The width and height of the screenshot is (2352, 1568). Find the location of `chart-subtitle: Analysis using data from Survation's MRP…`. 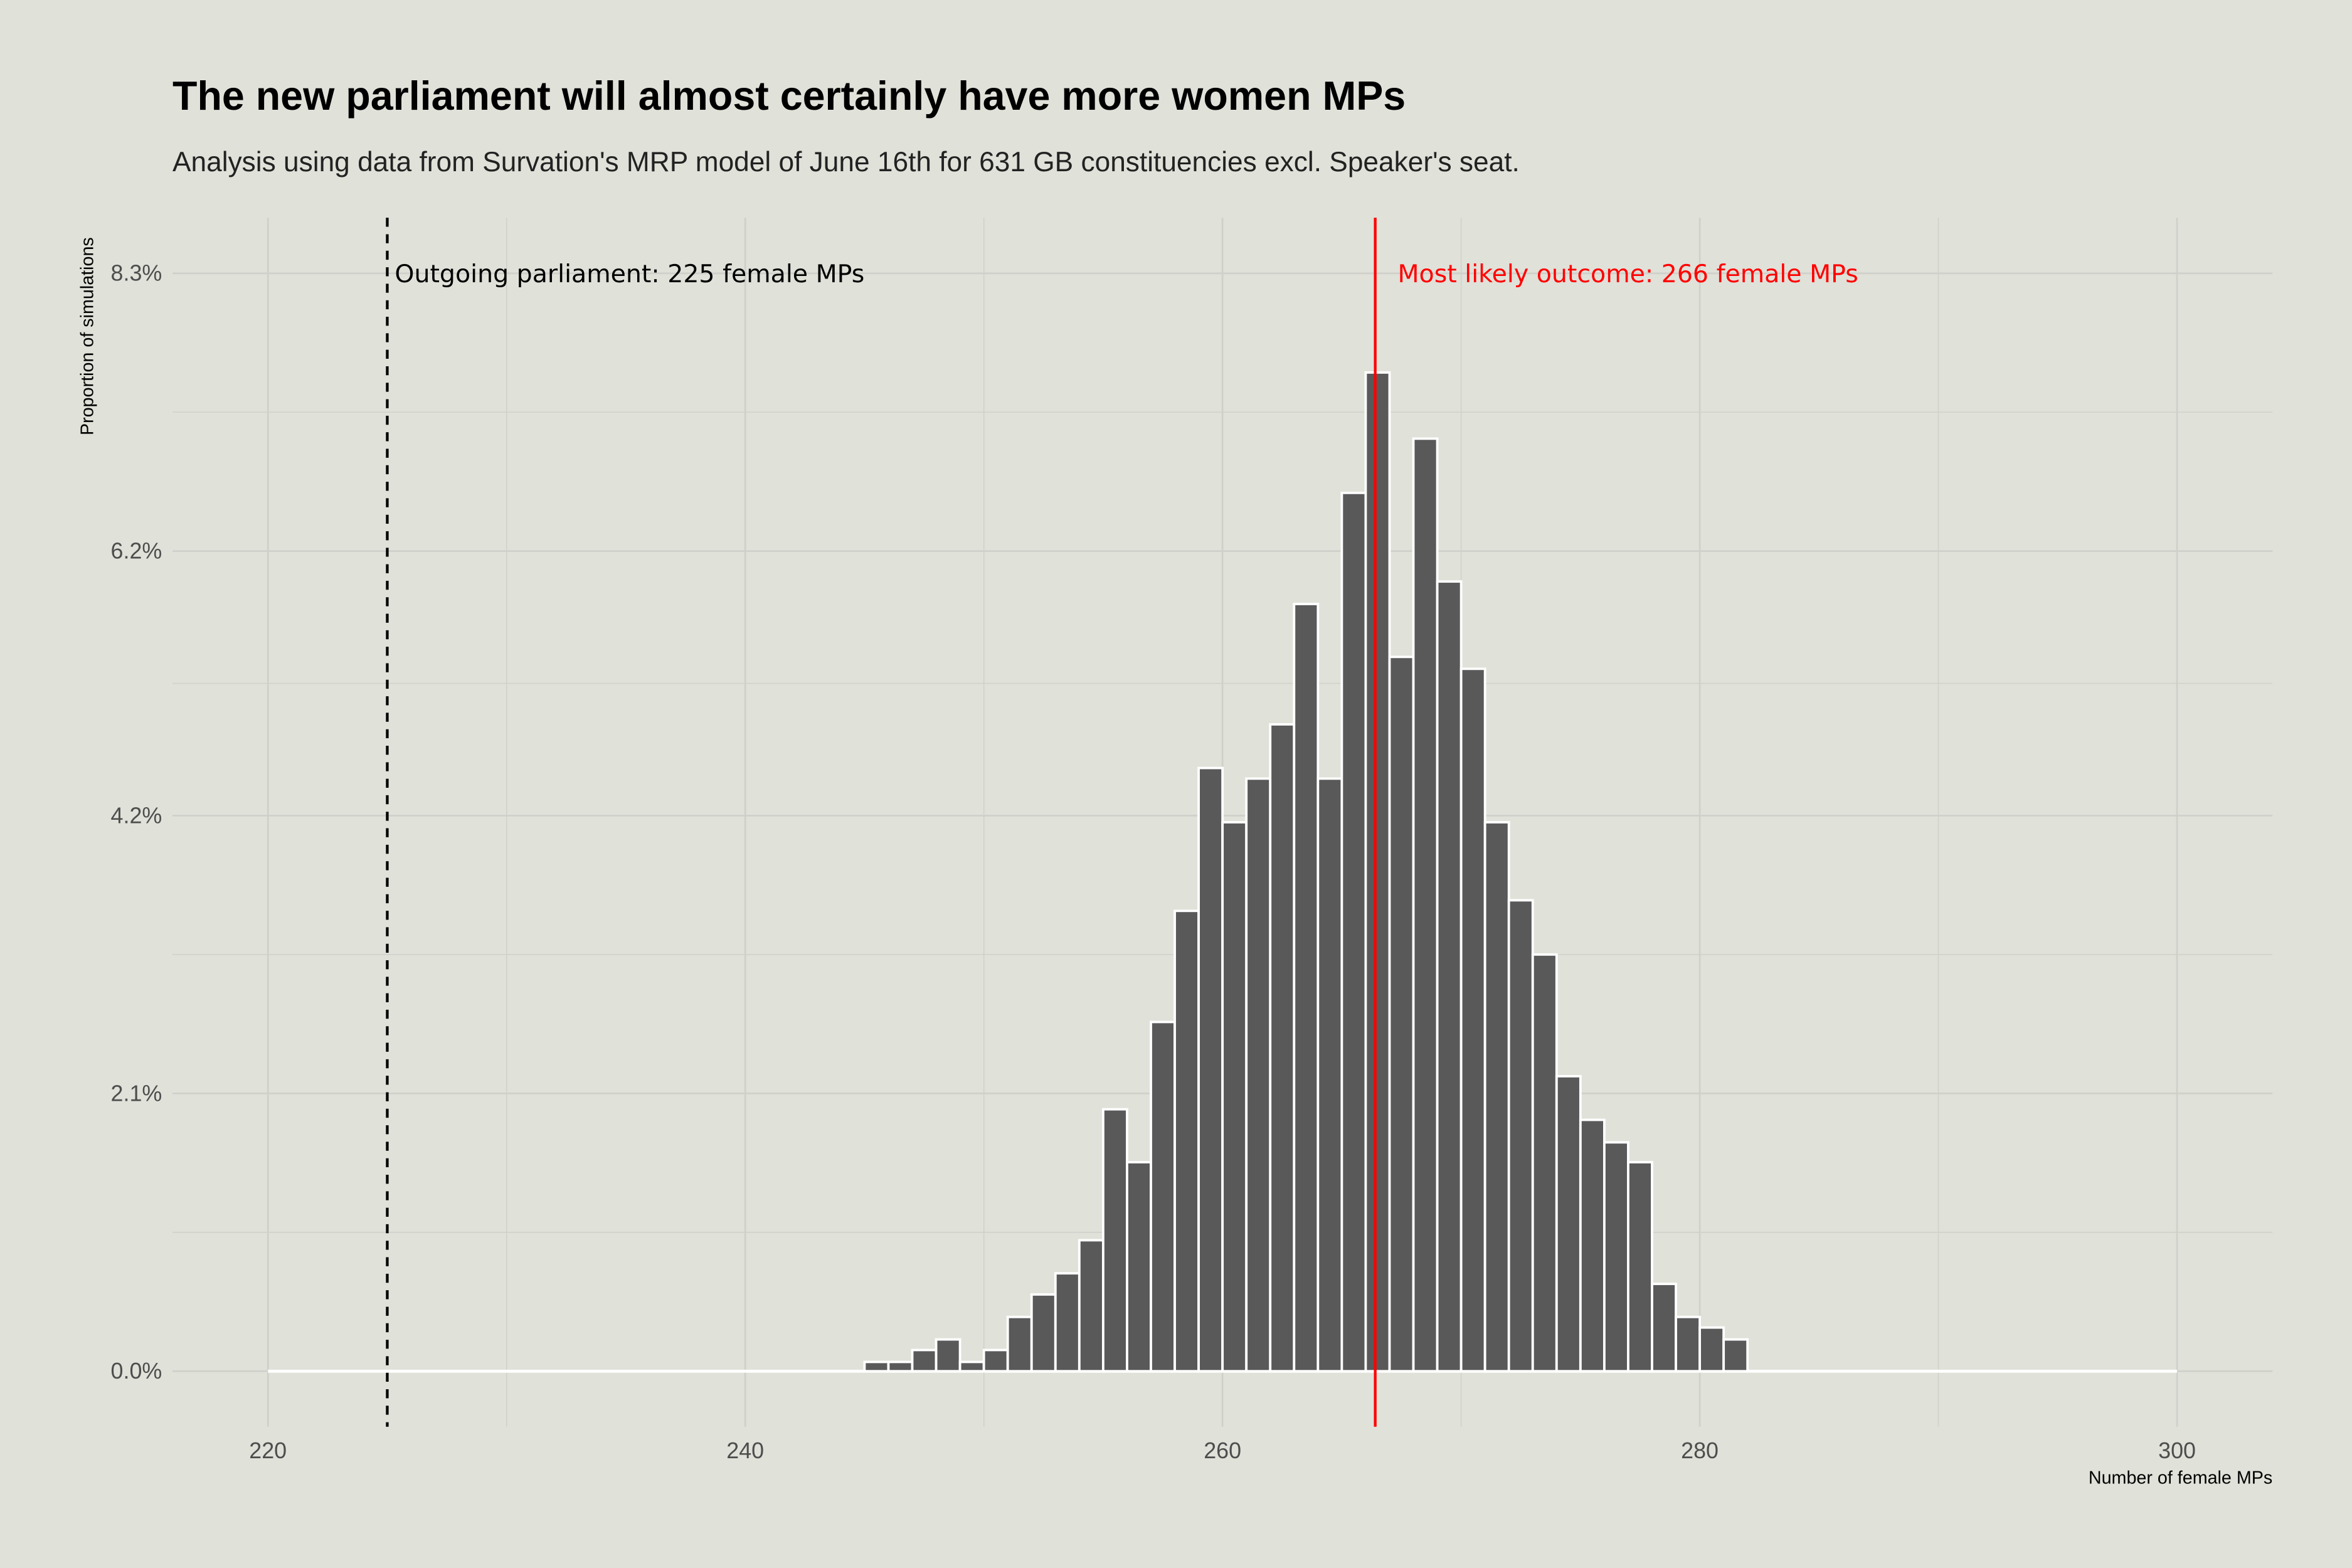

chart-subtitle: Analysis using data from Survation's MRP… is located at coordinates (846, 162).